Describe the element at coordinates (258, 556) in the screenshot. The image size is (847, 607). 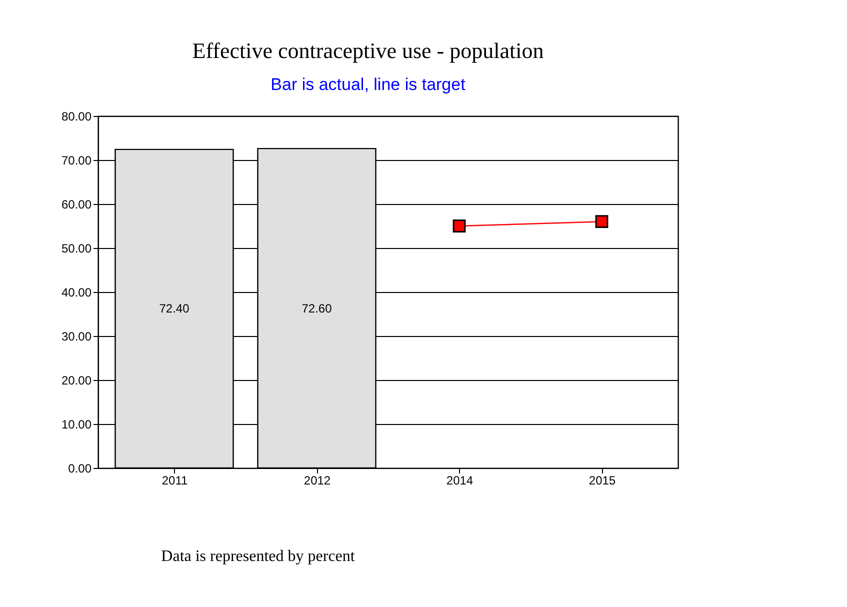
I see `text: Data is represented by percent` at that location.